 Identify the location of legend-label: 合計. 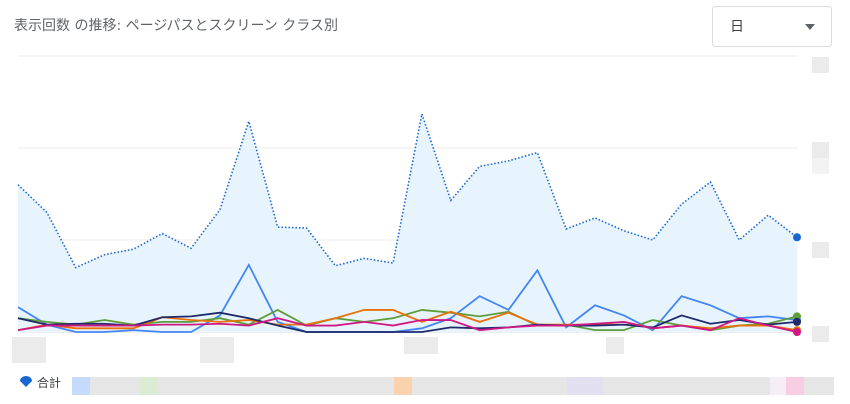
(49, 382).